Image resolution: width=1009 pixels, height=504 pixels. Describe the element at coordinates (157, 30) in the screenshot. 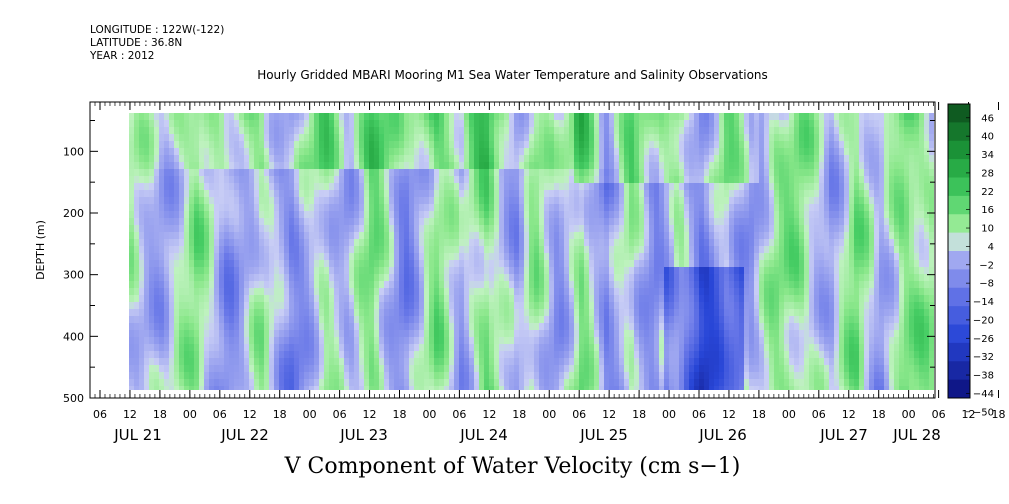

I see `longitude-label: LONGITUDE : 122W(-122)` at that location.